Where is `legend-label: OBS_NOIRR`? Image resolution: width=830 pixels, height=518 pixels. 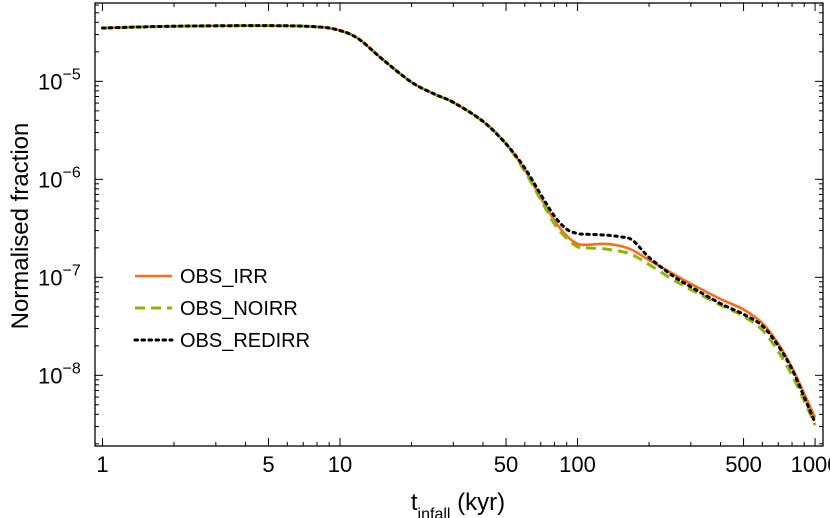 legend-label: OBS_NOIRR is located at coordinates (239, 309).